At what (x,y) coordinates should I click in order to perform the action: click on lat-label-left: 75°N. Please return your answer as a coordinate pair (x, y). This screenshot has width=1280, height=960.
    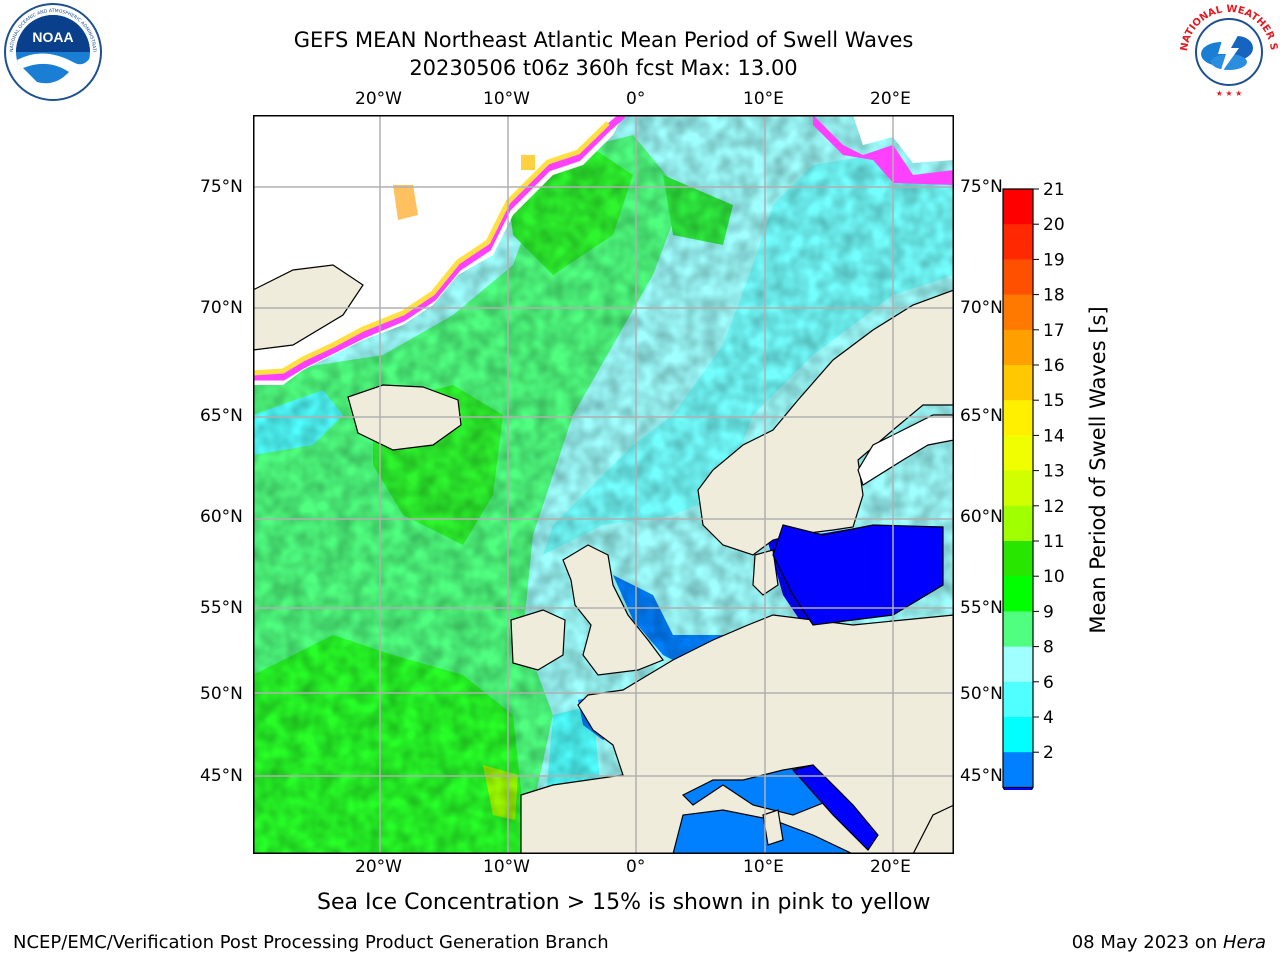
    Looking at the image, I should click on (221, 187).